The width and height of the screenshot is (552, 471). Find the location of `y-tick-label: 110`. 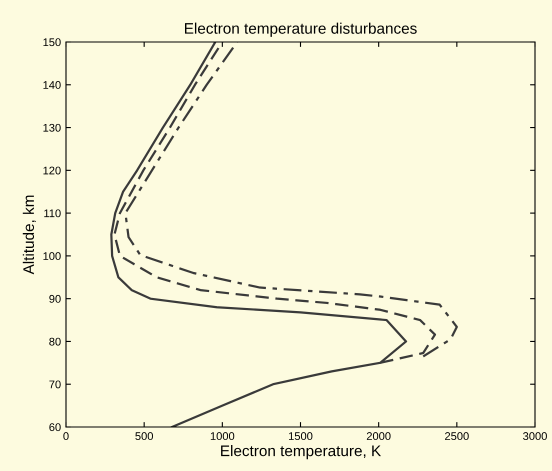

y-tick-label: 110 is located at coordinates (52, 213).